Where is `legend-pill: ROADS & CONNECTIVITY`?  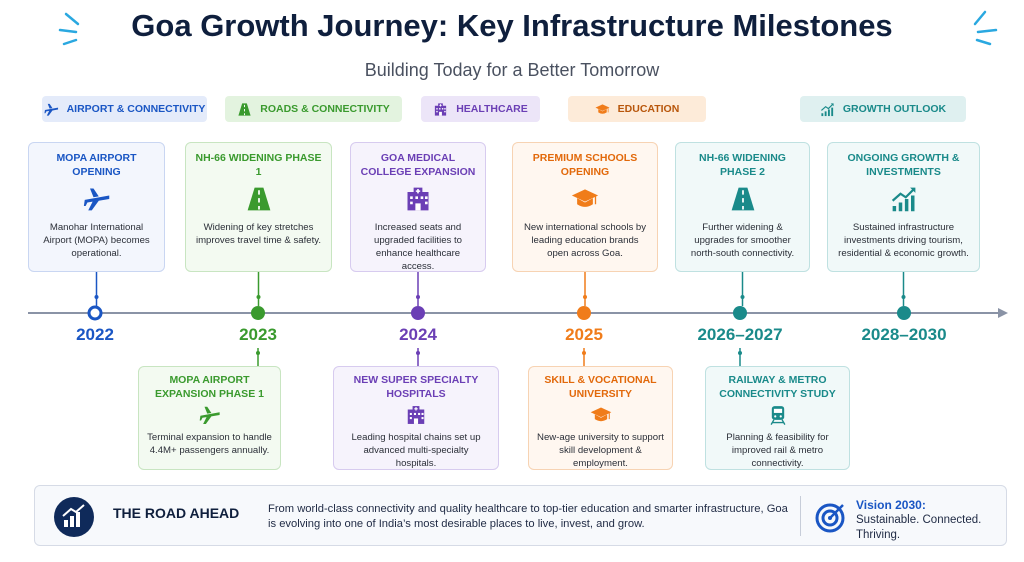 legend-pill: ROADS & CONNECTIVITY is located at coordinates (313, 109).